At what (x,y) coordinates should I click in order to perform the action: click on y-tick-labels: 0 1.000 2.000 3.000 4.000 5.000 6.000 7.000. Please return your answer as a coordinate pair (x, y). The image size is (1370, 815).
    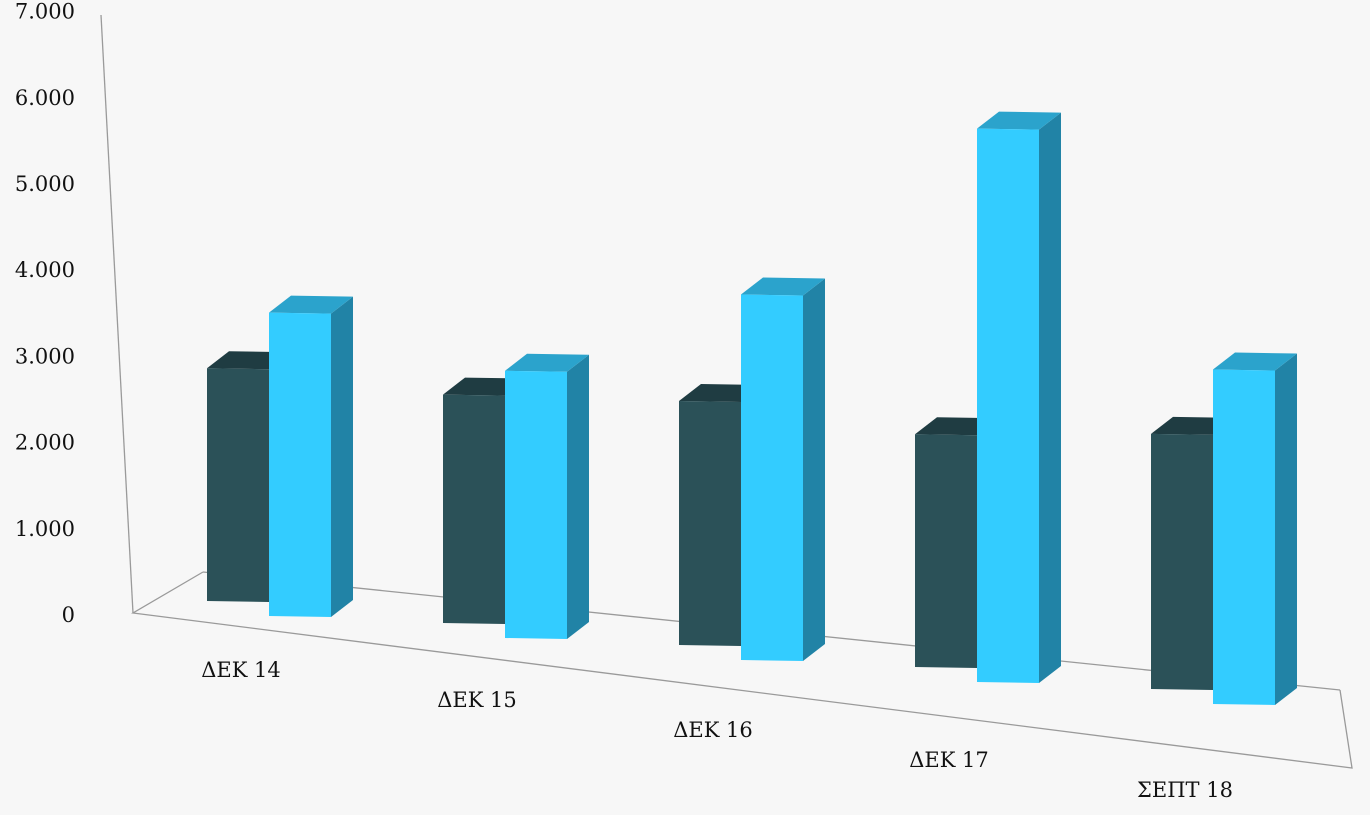
    Looking at the image, I should click on (45, 313).